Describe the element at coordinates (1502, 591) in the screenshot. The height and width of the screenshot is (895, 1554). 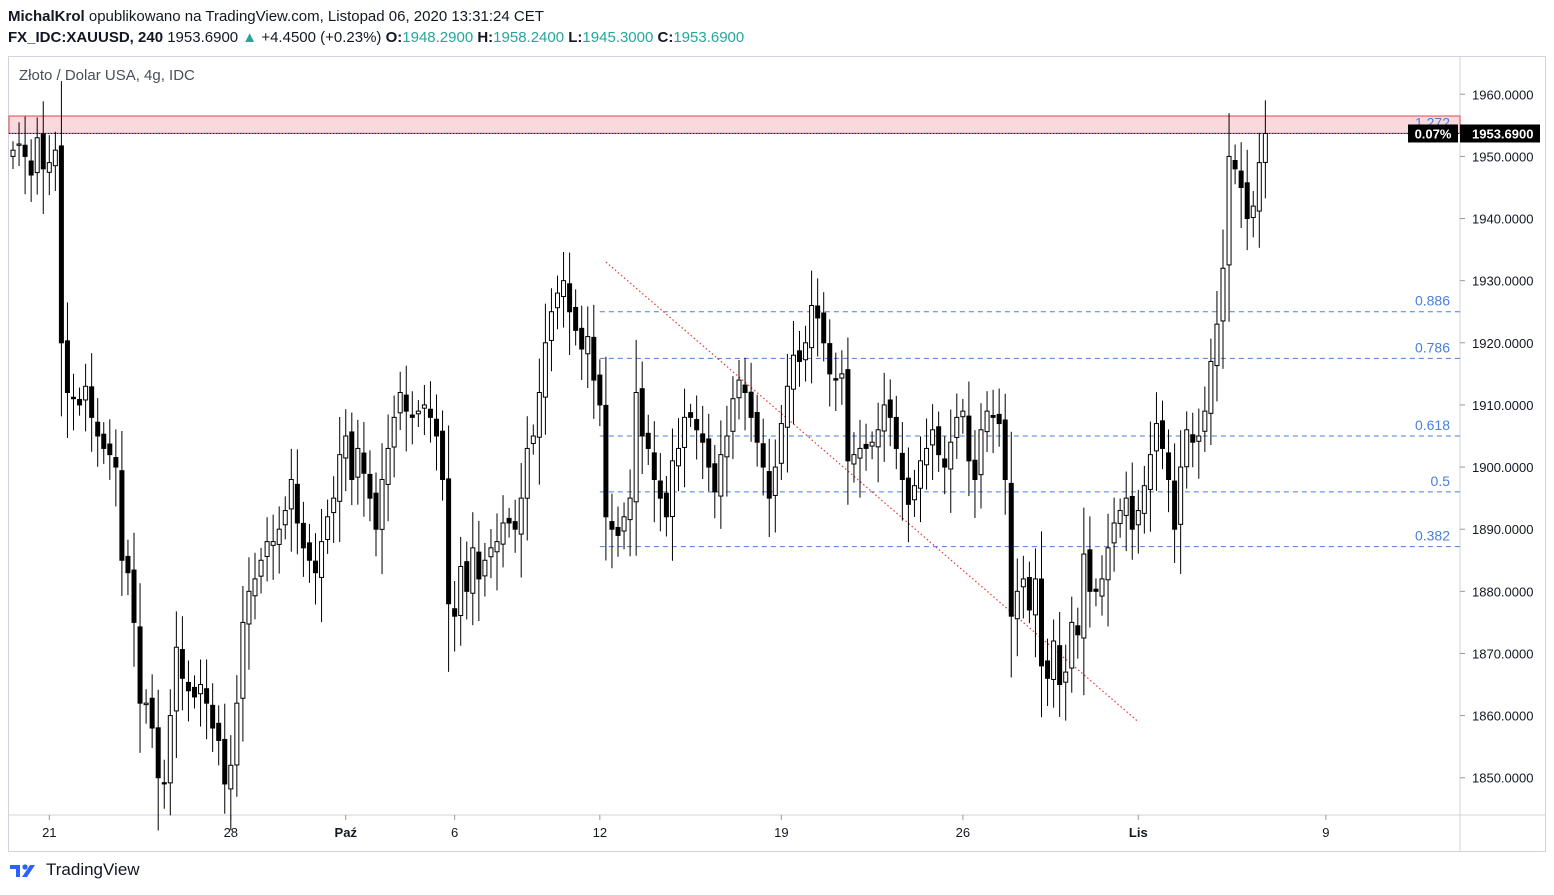
I see `y-tick-label: 1880.0000` at that location.